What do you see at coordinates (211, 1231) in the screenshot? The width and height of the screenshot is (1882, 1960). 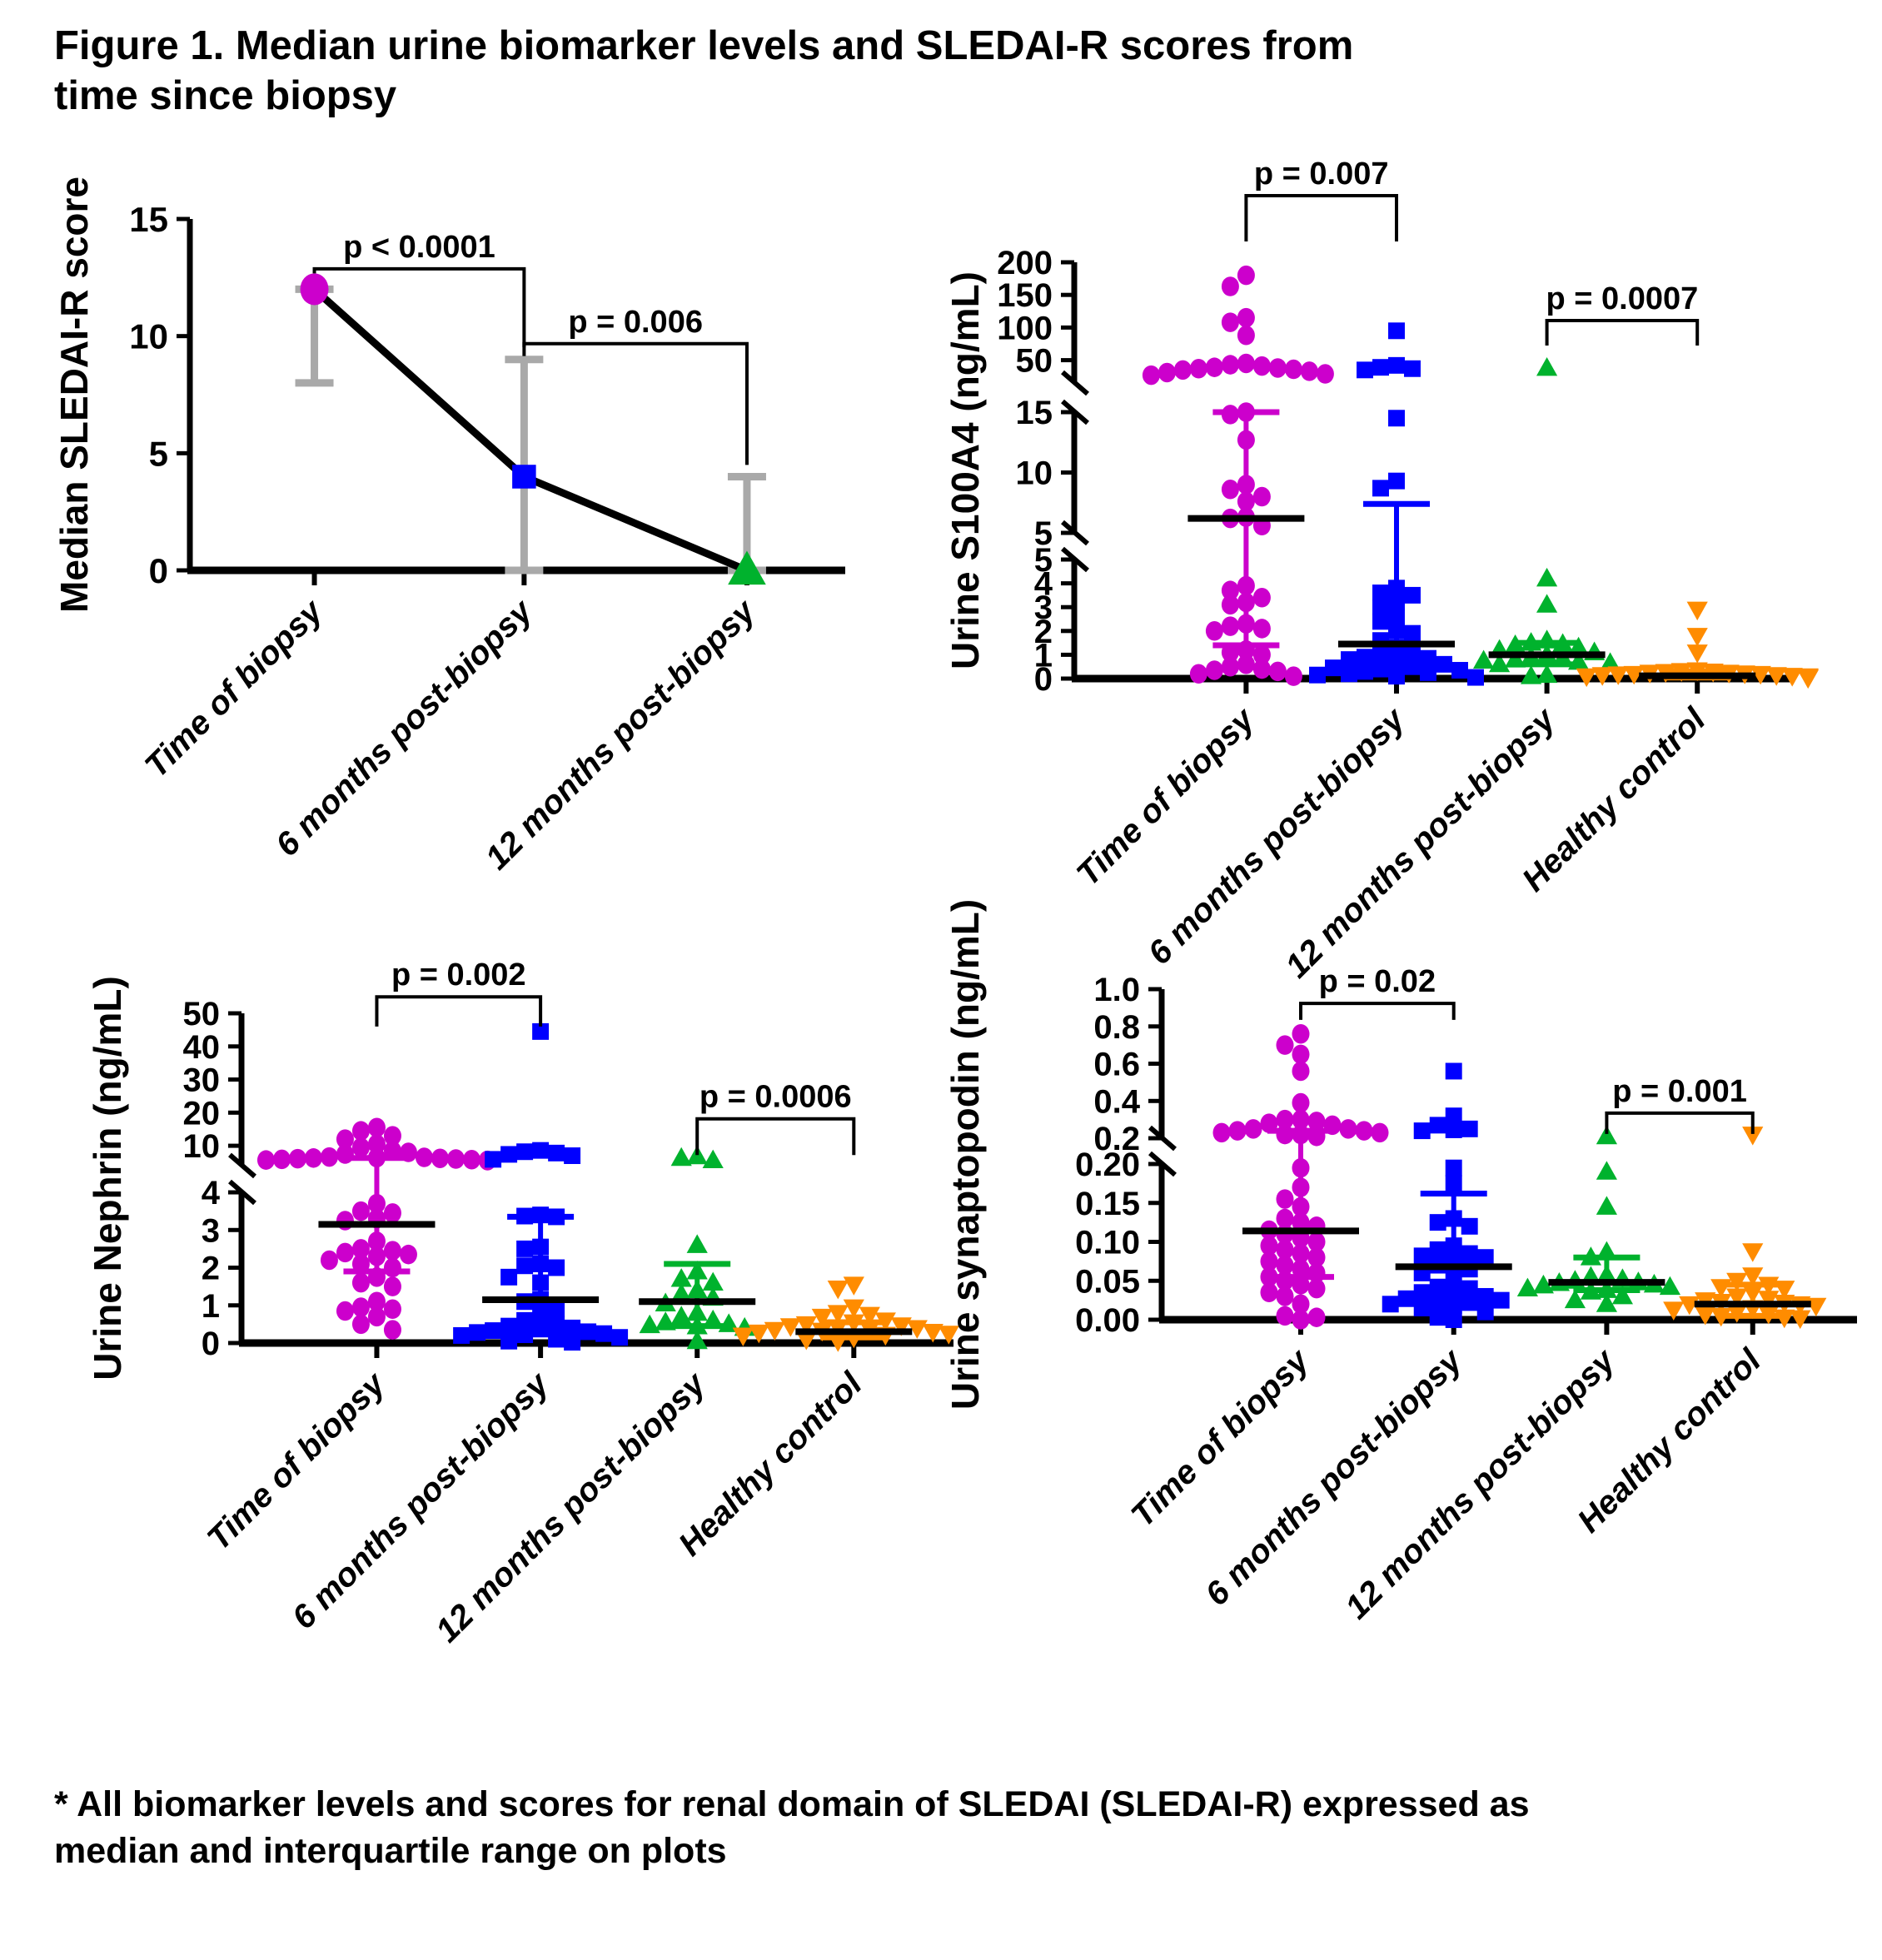 I see `y-tick-label: 3` at bounding box center [211, 1231].